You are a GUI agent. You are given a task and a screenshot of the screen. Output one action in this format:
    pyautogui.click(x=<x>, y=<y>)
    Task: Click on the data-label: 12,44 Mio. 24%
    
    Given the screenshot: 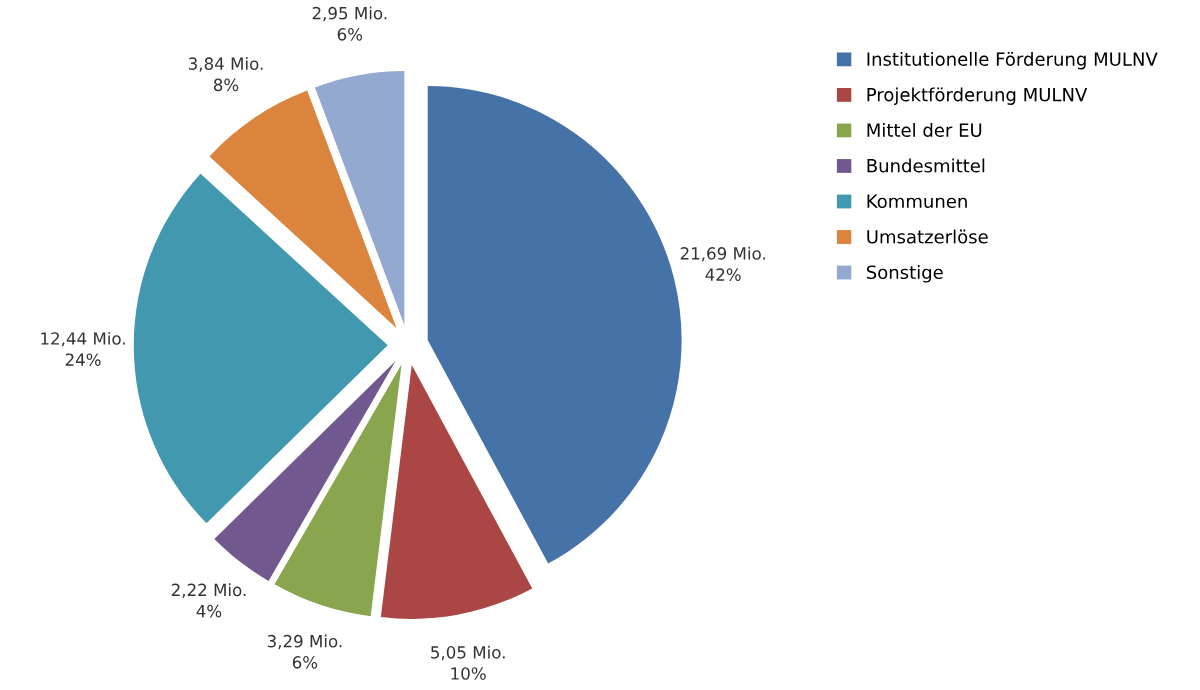 What is the action you would take?
    pyautogui.click(x=83, y=348)
    